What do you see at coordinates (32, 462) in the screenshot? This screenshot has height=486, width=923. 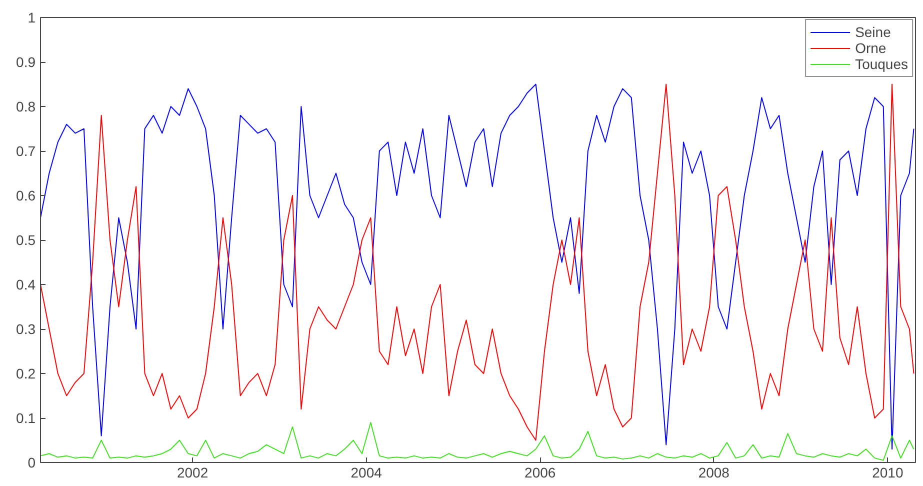 I see `y-tick-label: 0` at bounding box center [32, 462].